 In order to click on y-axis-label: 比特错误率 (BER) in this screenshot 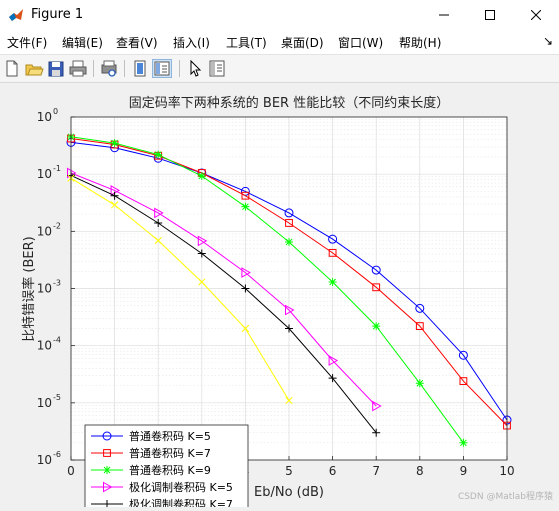, I will do `click(29, 288)`.